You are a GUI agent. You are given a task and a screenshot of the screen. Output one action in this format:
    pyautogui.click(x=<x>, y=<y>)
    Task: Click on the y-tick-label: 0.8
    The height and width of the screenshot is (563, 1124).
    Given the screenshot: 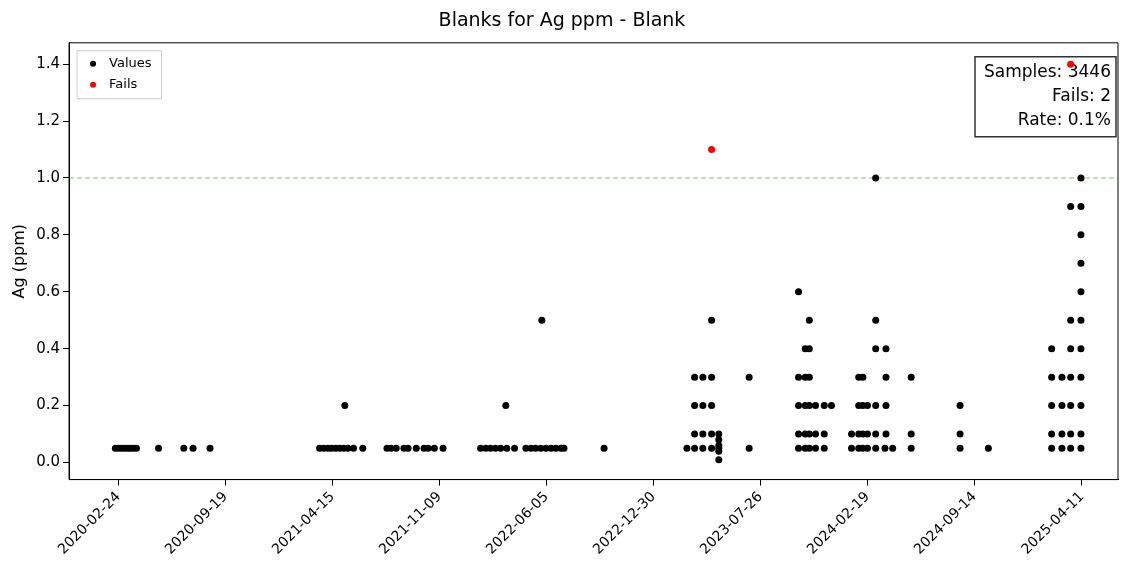 What is the action you would take?
    pyautogui.click(x=48, y=233)
    